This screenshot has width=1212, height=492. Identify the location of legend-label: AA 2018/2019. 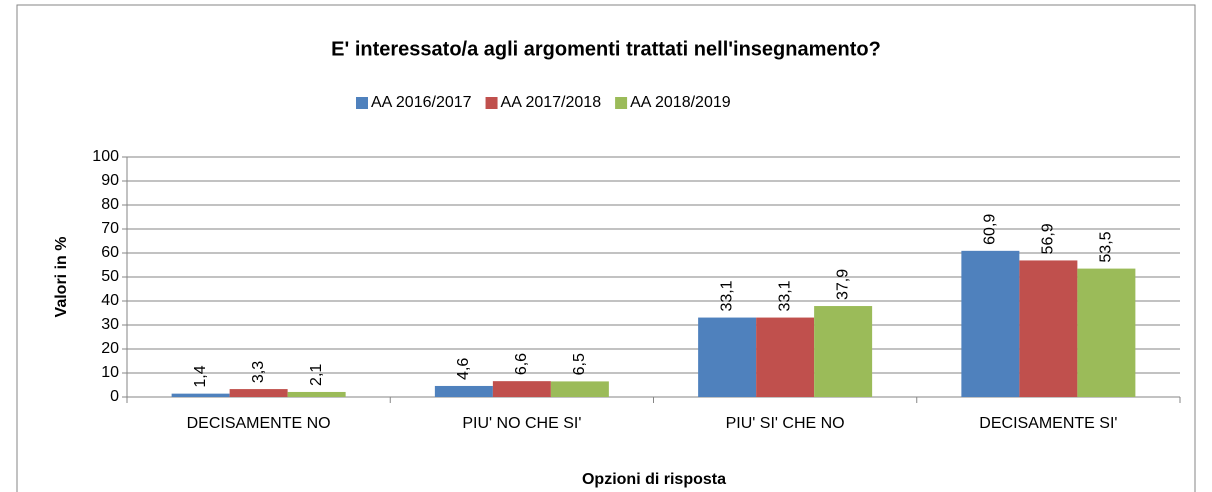
(680, 102).